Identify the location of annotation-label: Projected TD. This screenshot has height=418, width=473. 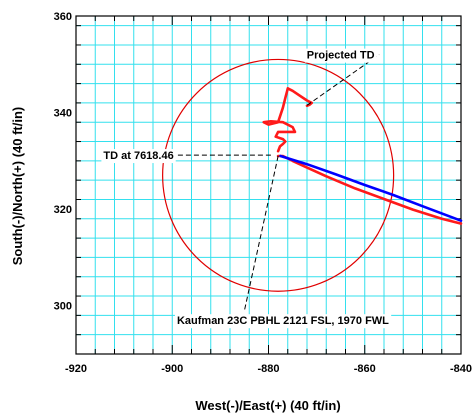
(341, 56).